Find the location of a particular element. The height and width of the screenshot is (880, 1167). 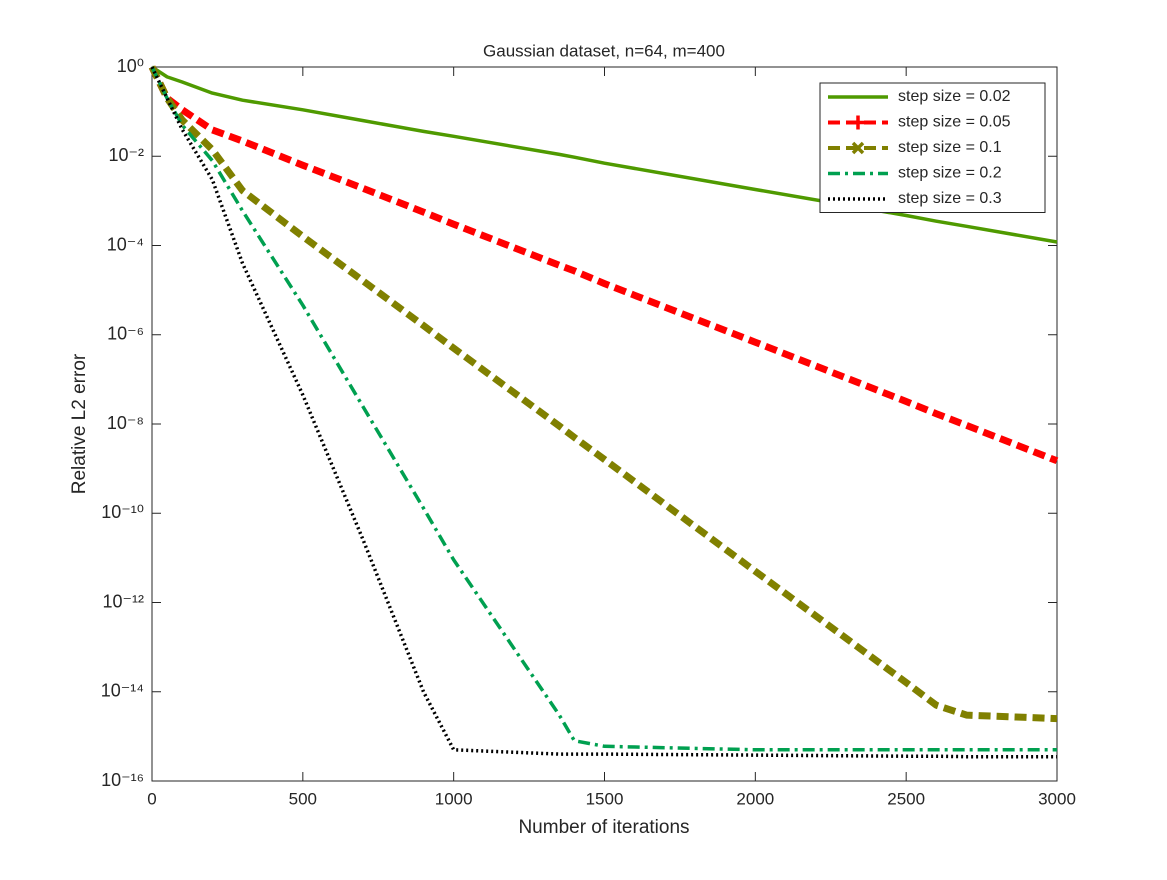

chart-title: Gaussian dataset, n=64, m=400 is located at coordinates (604, 50).